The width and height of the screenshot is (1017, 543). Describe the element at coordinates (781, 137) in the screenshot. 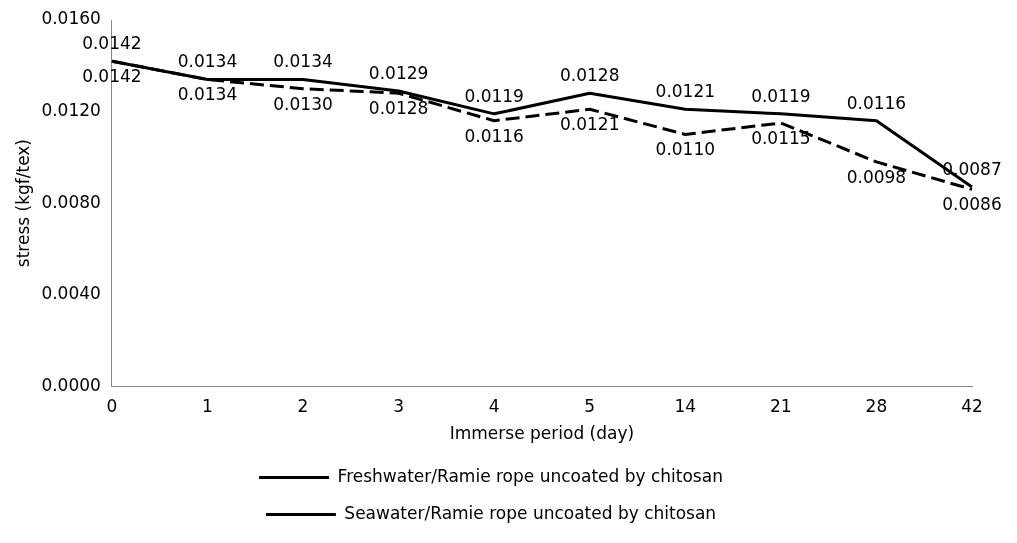

I see `data-label: 0.0115` at that location.